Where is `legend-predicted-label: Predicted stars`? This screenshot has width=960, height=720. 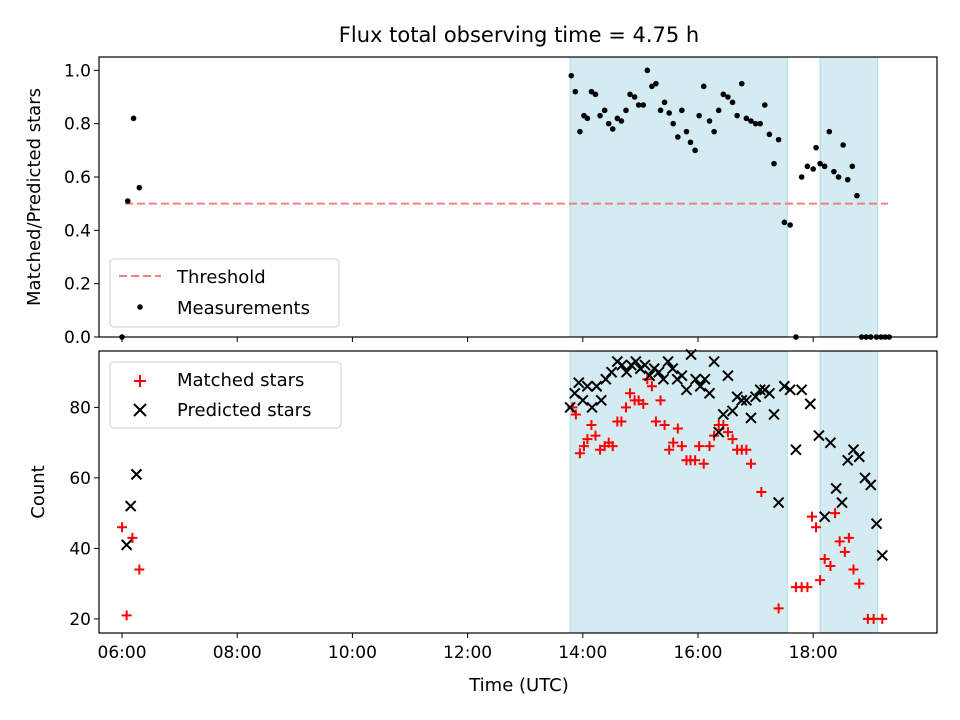
legend-predicted-label: Predicted stars is located at coordinates (244, 410).